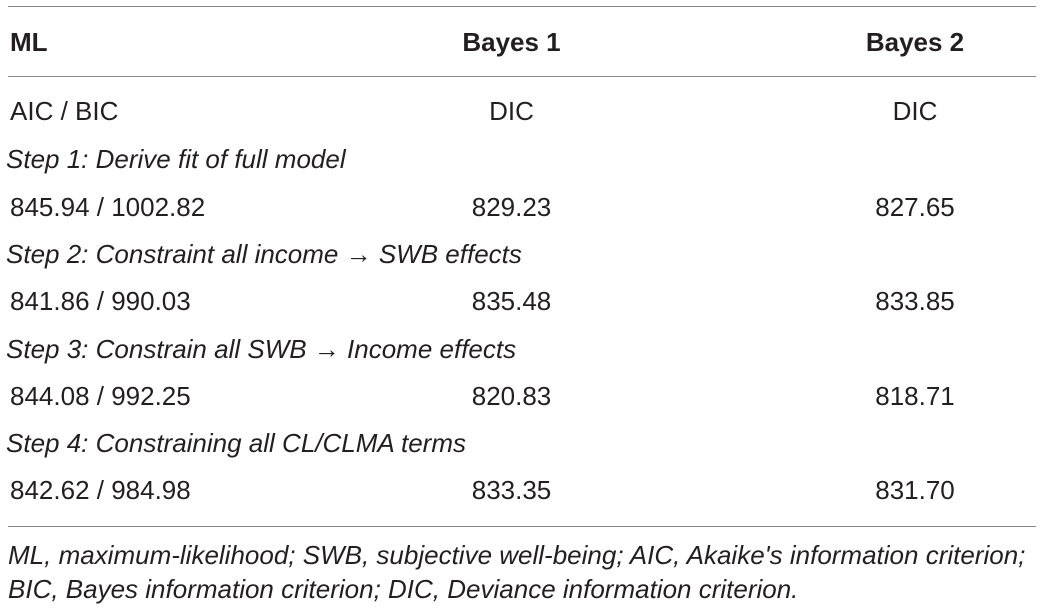 This screenshot has height=612, width=1043. Describe the element at coordinates (522, 76) in the screenshot. I see `header-rule` at that location.